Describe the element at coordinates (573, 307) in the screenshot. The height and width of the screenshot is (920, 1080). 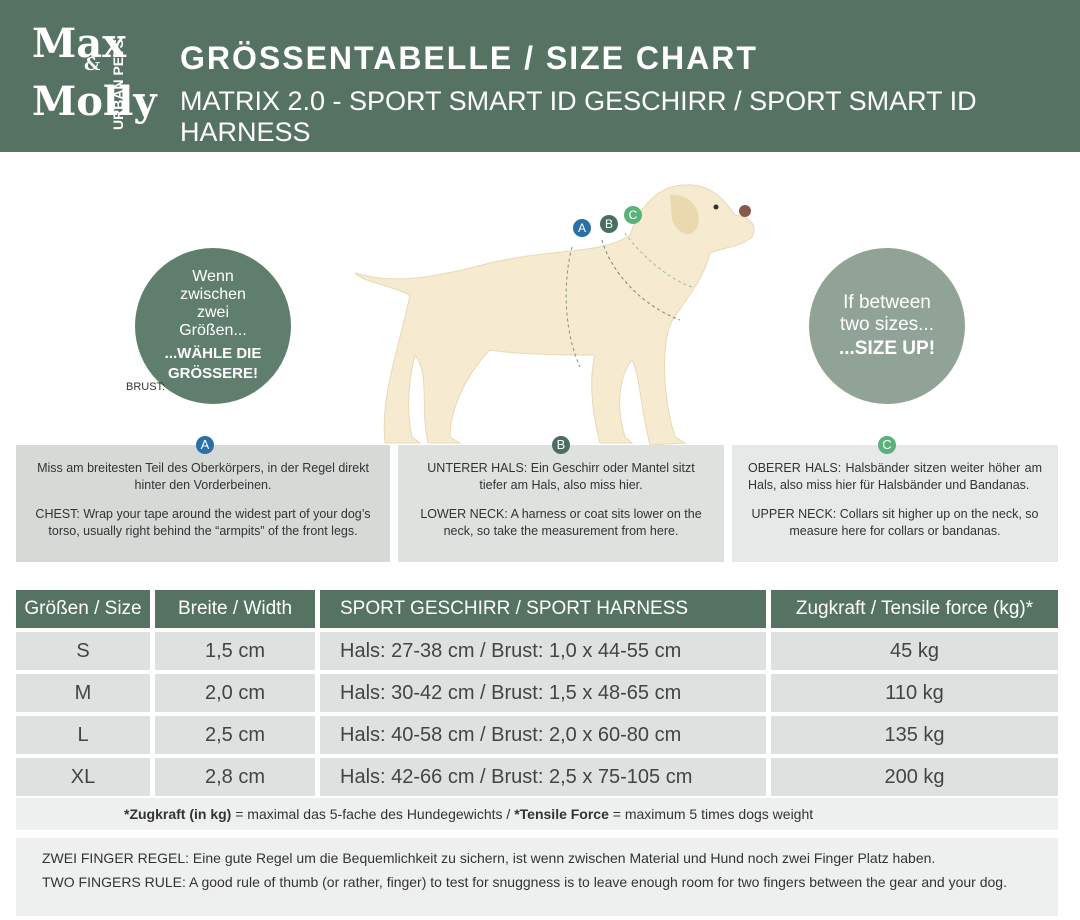
I see `chest-line` at that location.